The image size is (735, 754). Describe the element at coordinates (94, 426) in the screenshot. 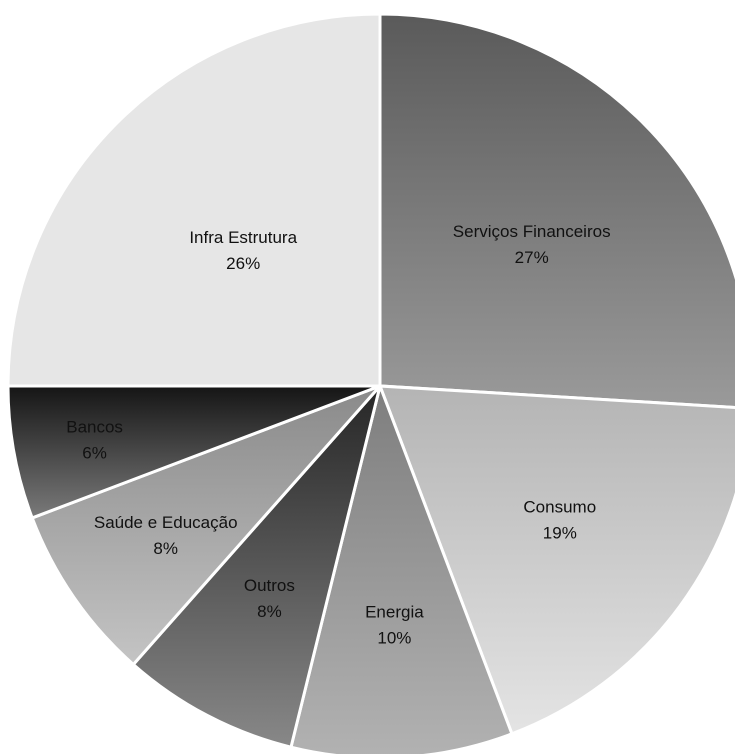

I see `slice-label-name: Bancos` at that location.